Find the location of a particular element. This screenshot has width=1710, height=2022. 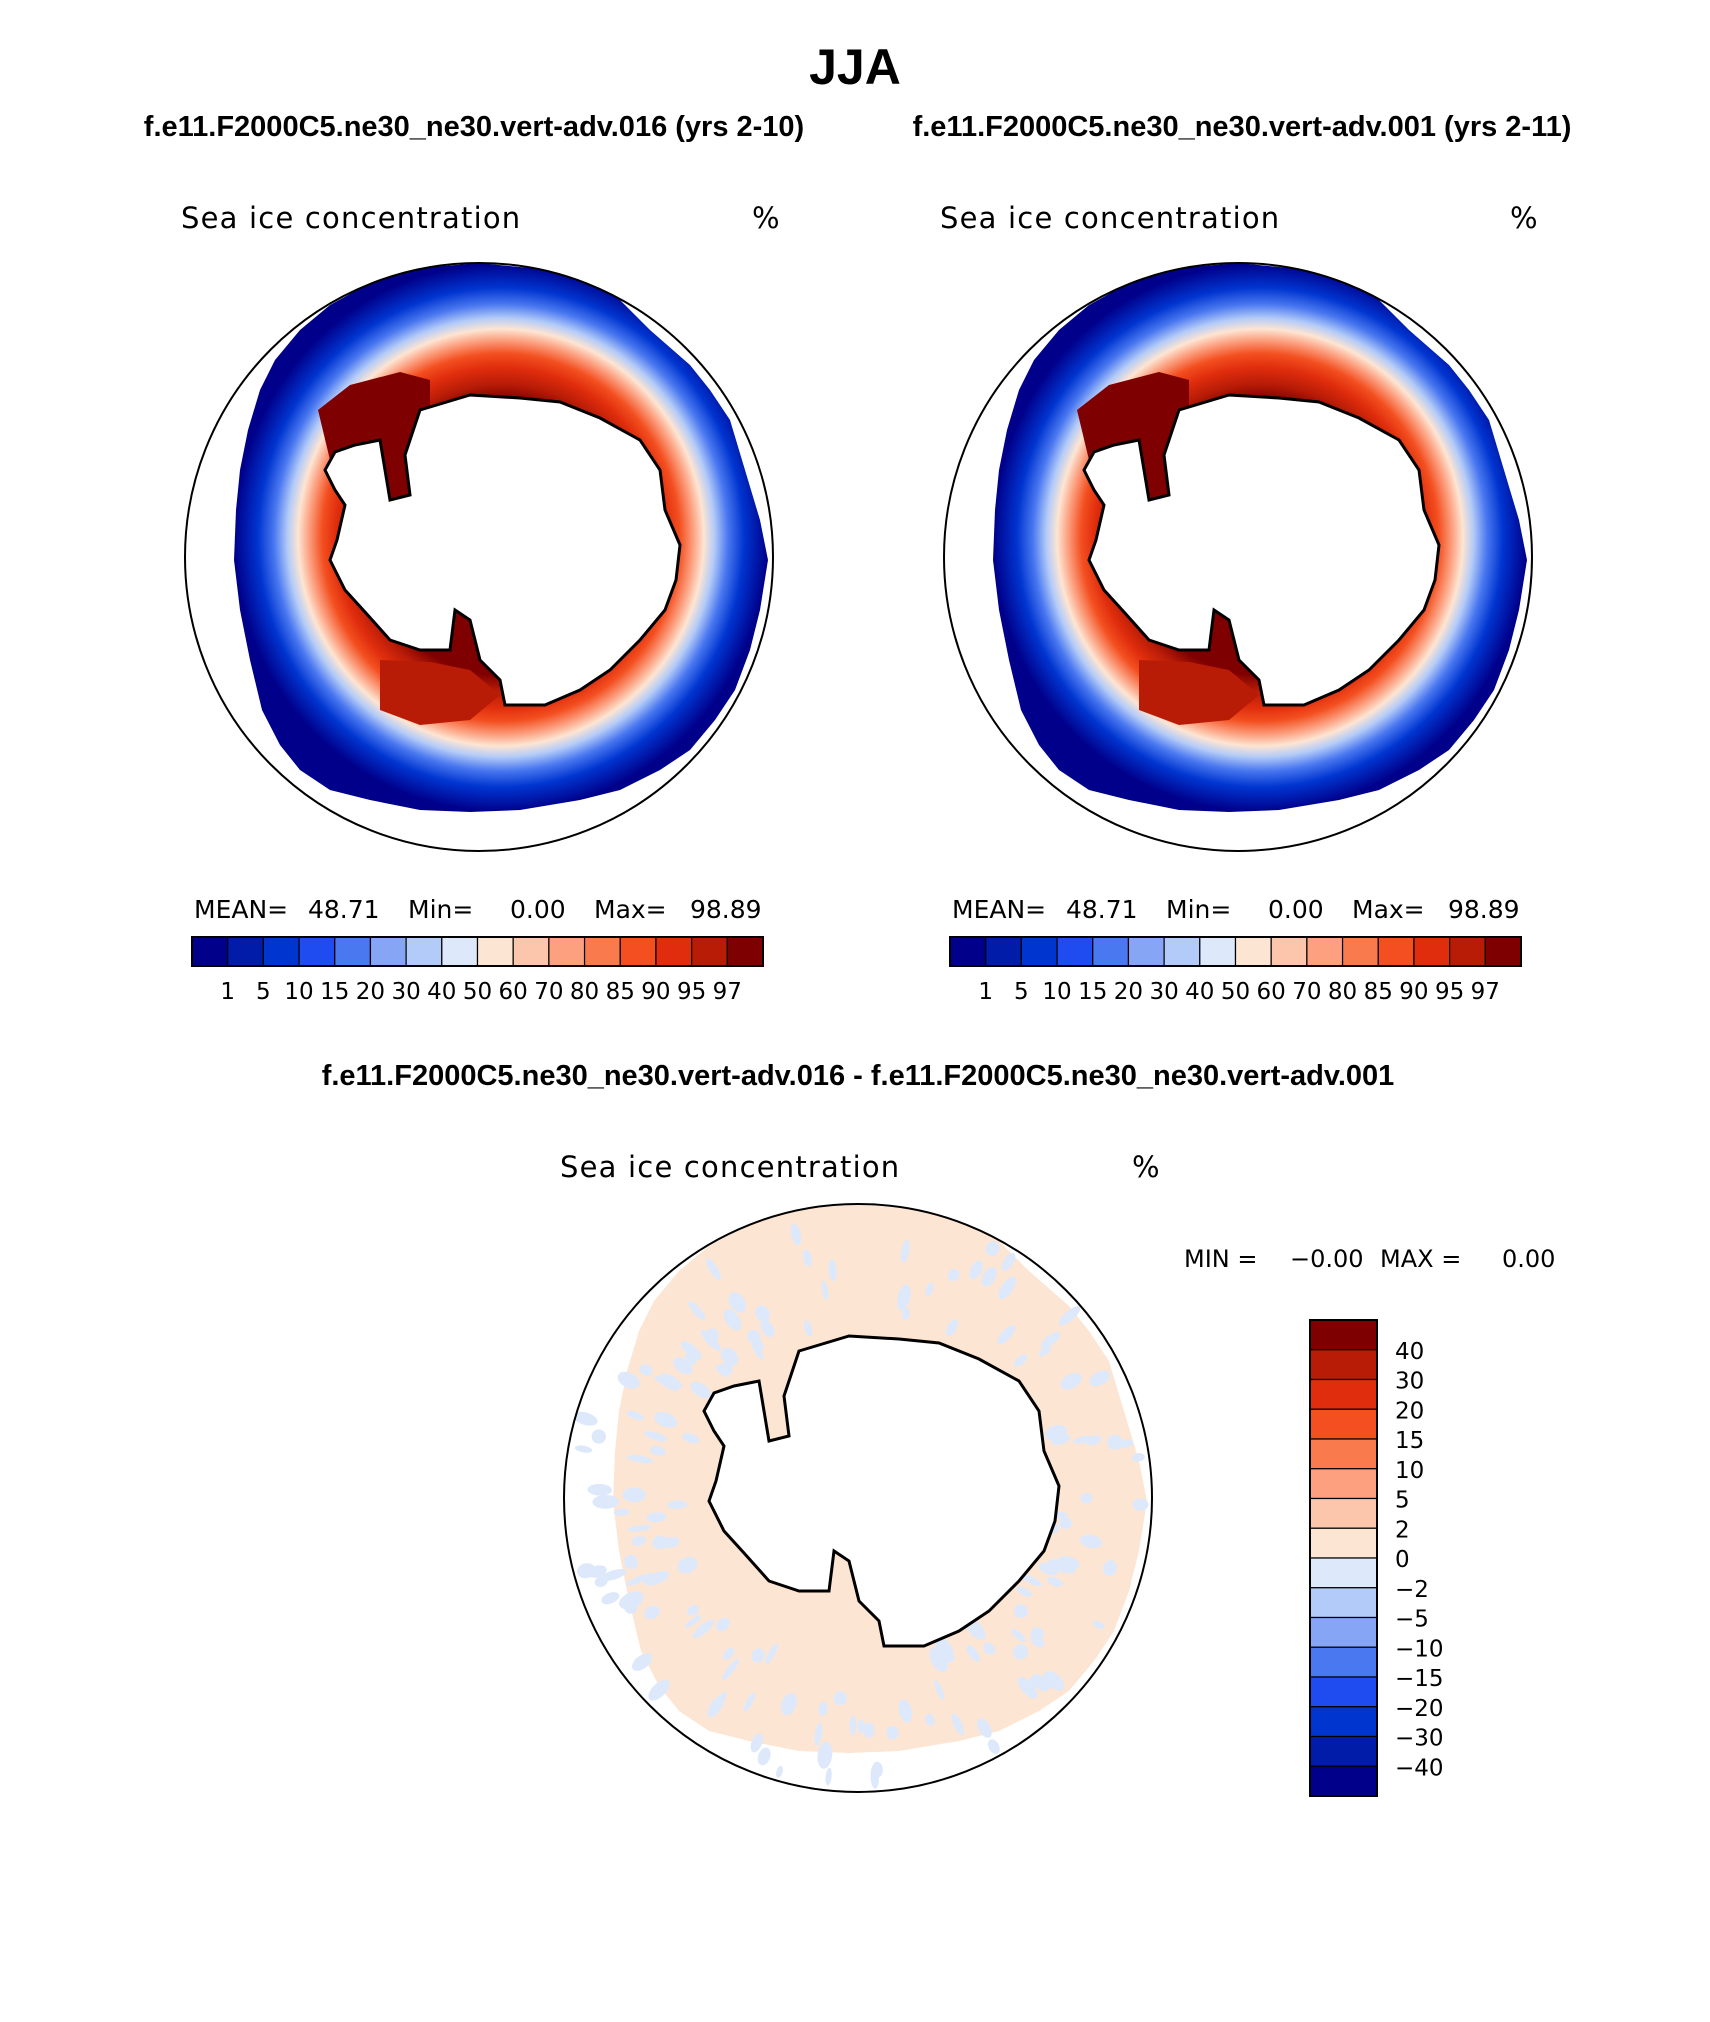

colorbar-tick-label: −10 is located at coordinates (1419, 1649).